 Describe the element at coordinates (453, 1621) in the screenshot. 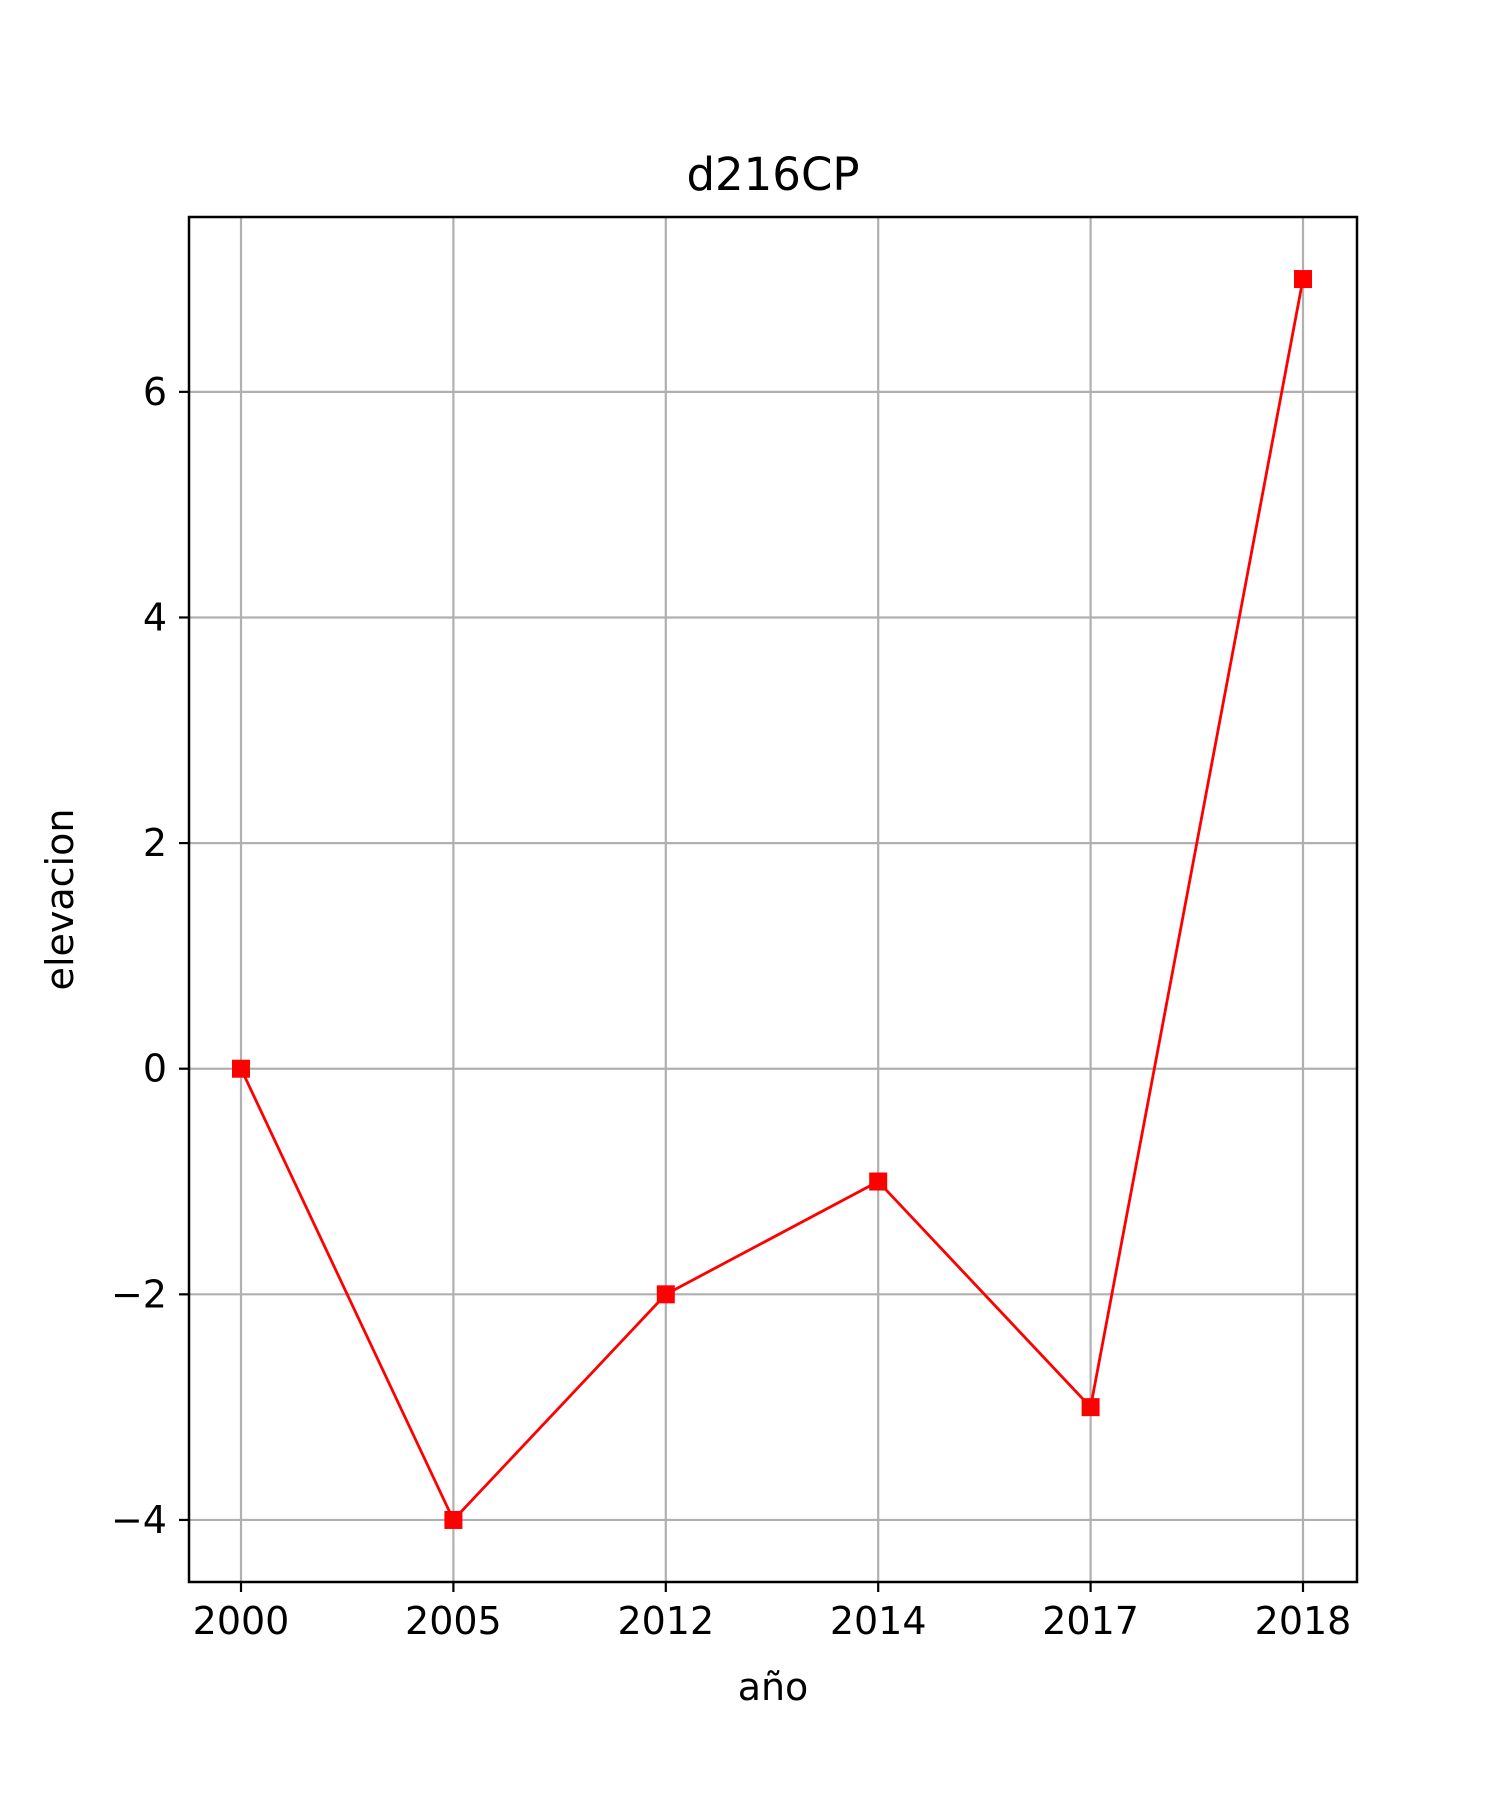

I see `x-tick-label: 2005` at that location.